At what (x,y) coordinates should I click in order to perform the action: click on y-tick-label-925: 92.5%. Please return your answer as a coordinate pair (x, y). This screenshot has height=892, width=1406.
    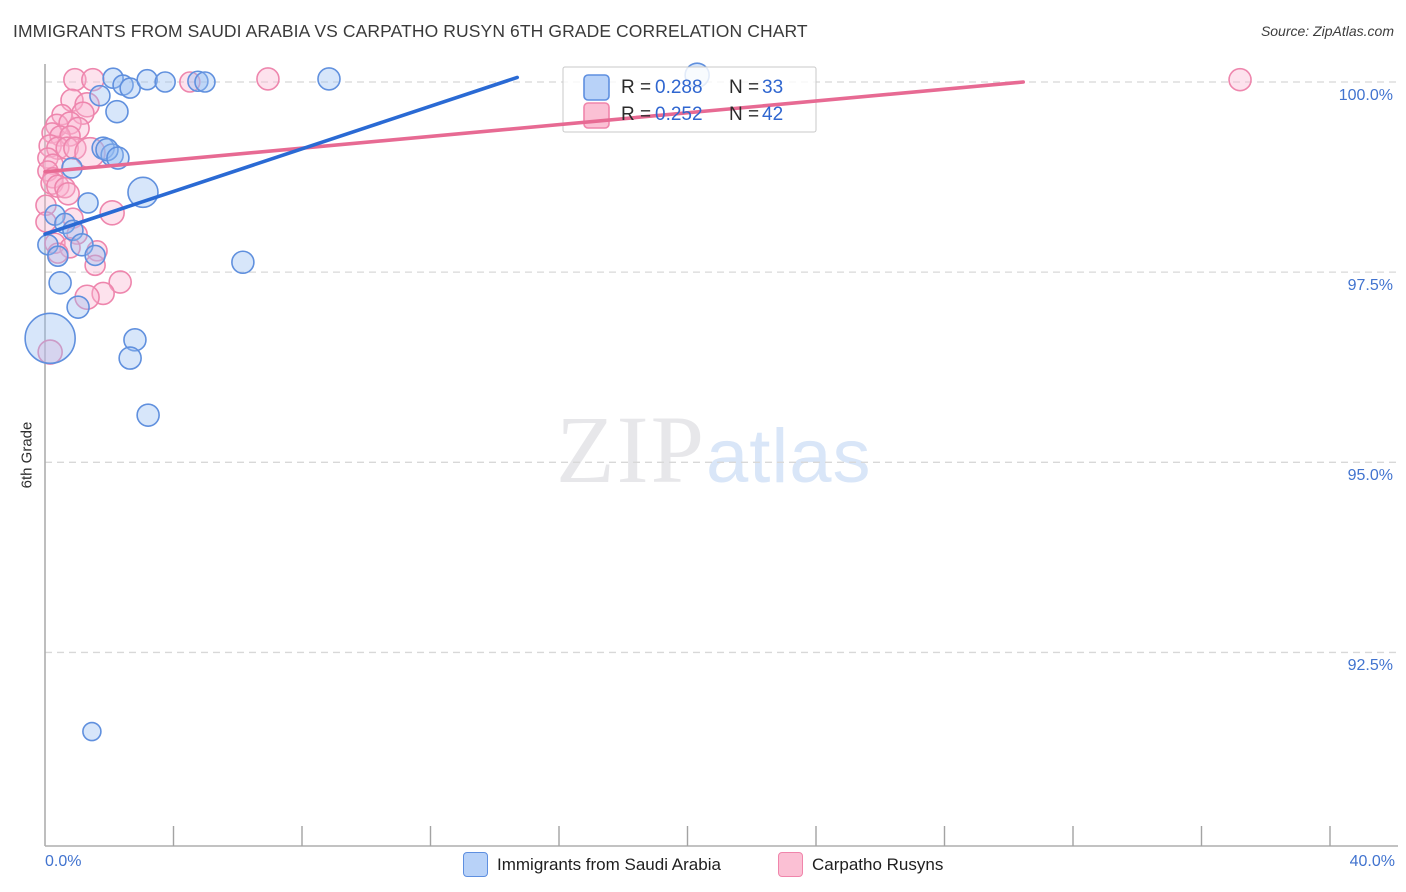
    Looking at the image, I should click on (1370, 665).